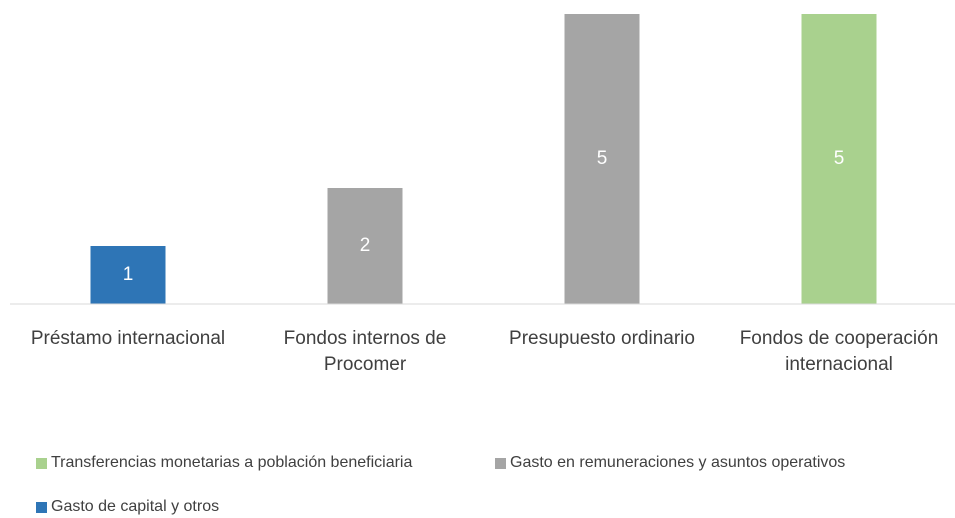 This screenshot has height=518, width=955. What do you see at coordinates (135, 506) in the screenshot?
I see `legend-label: Gasto de capital y otros` at bounding box center [135, 506].